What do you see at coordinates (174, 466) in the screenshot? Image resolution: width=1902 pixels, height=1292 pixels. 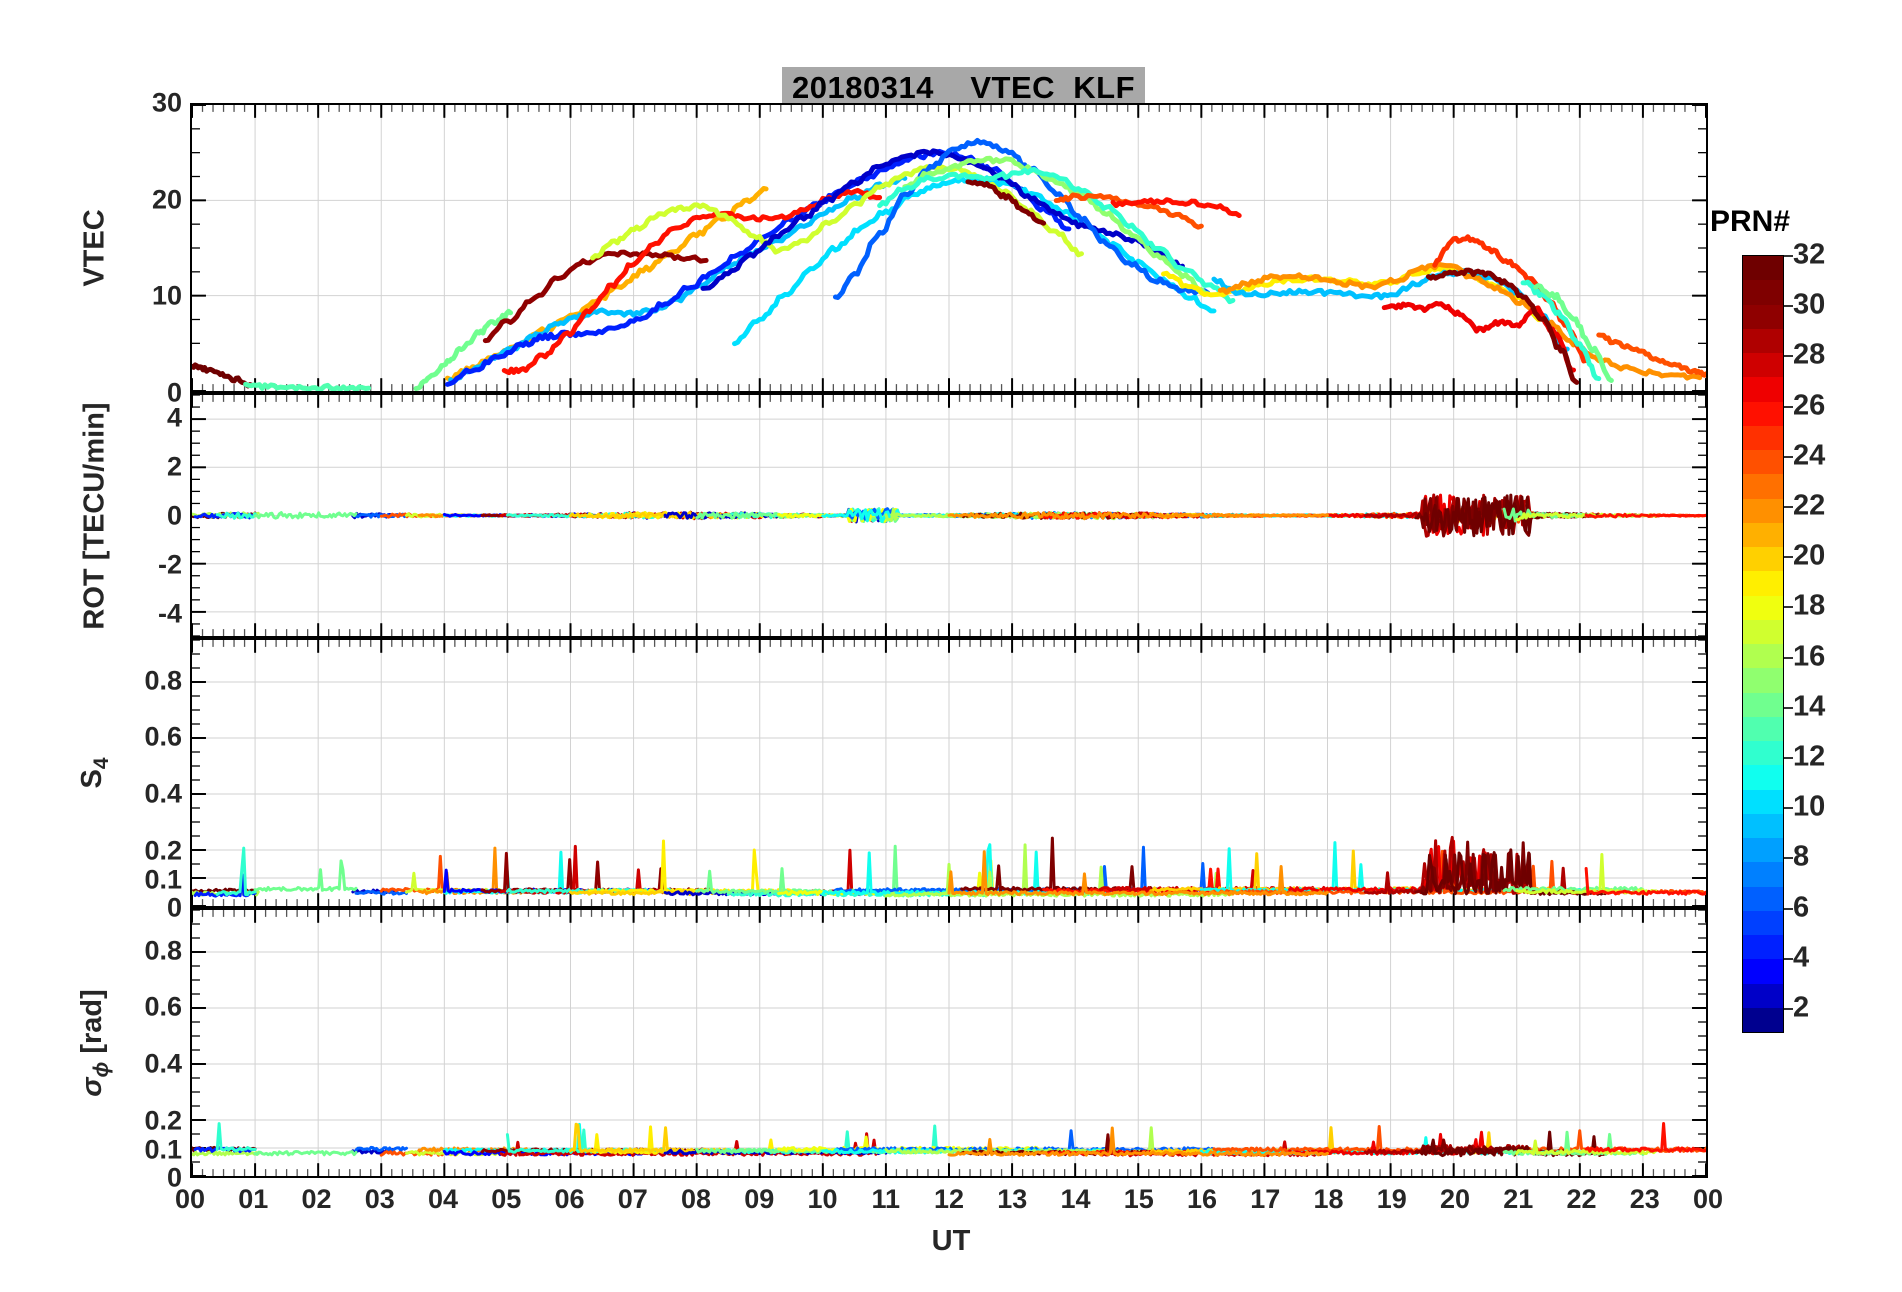 I see `y-tick-label: 2` at bounding box center [174, 466].